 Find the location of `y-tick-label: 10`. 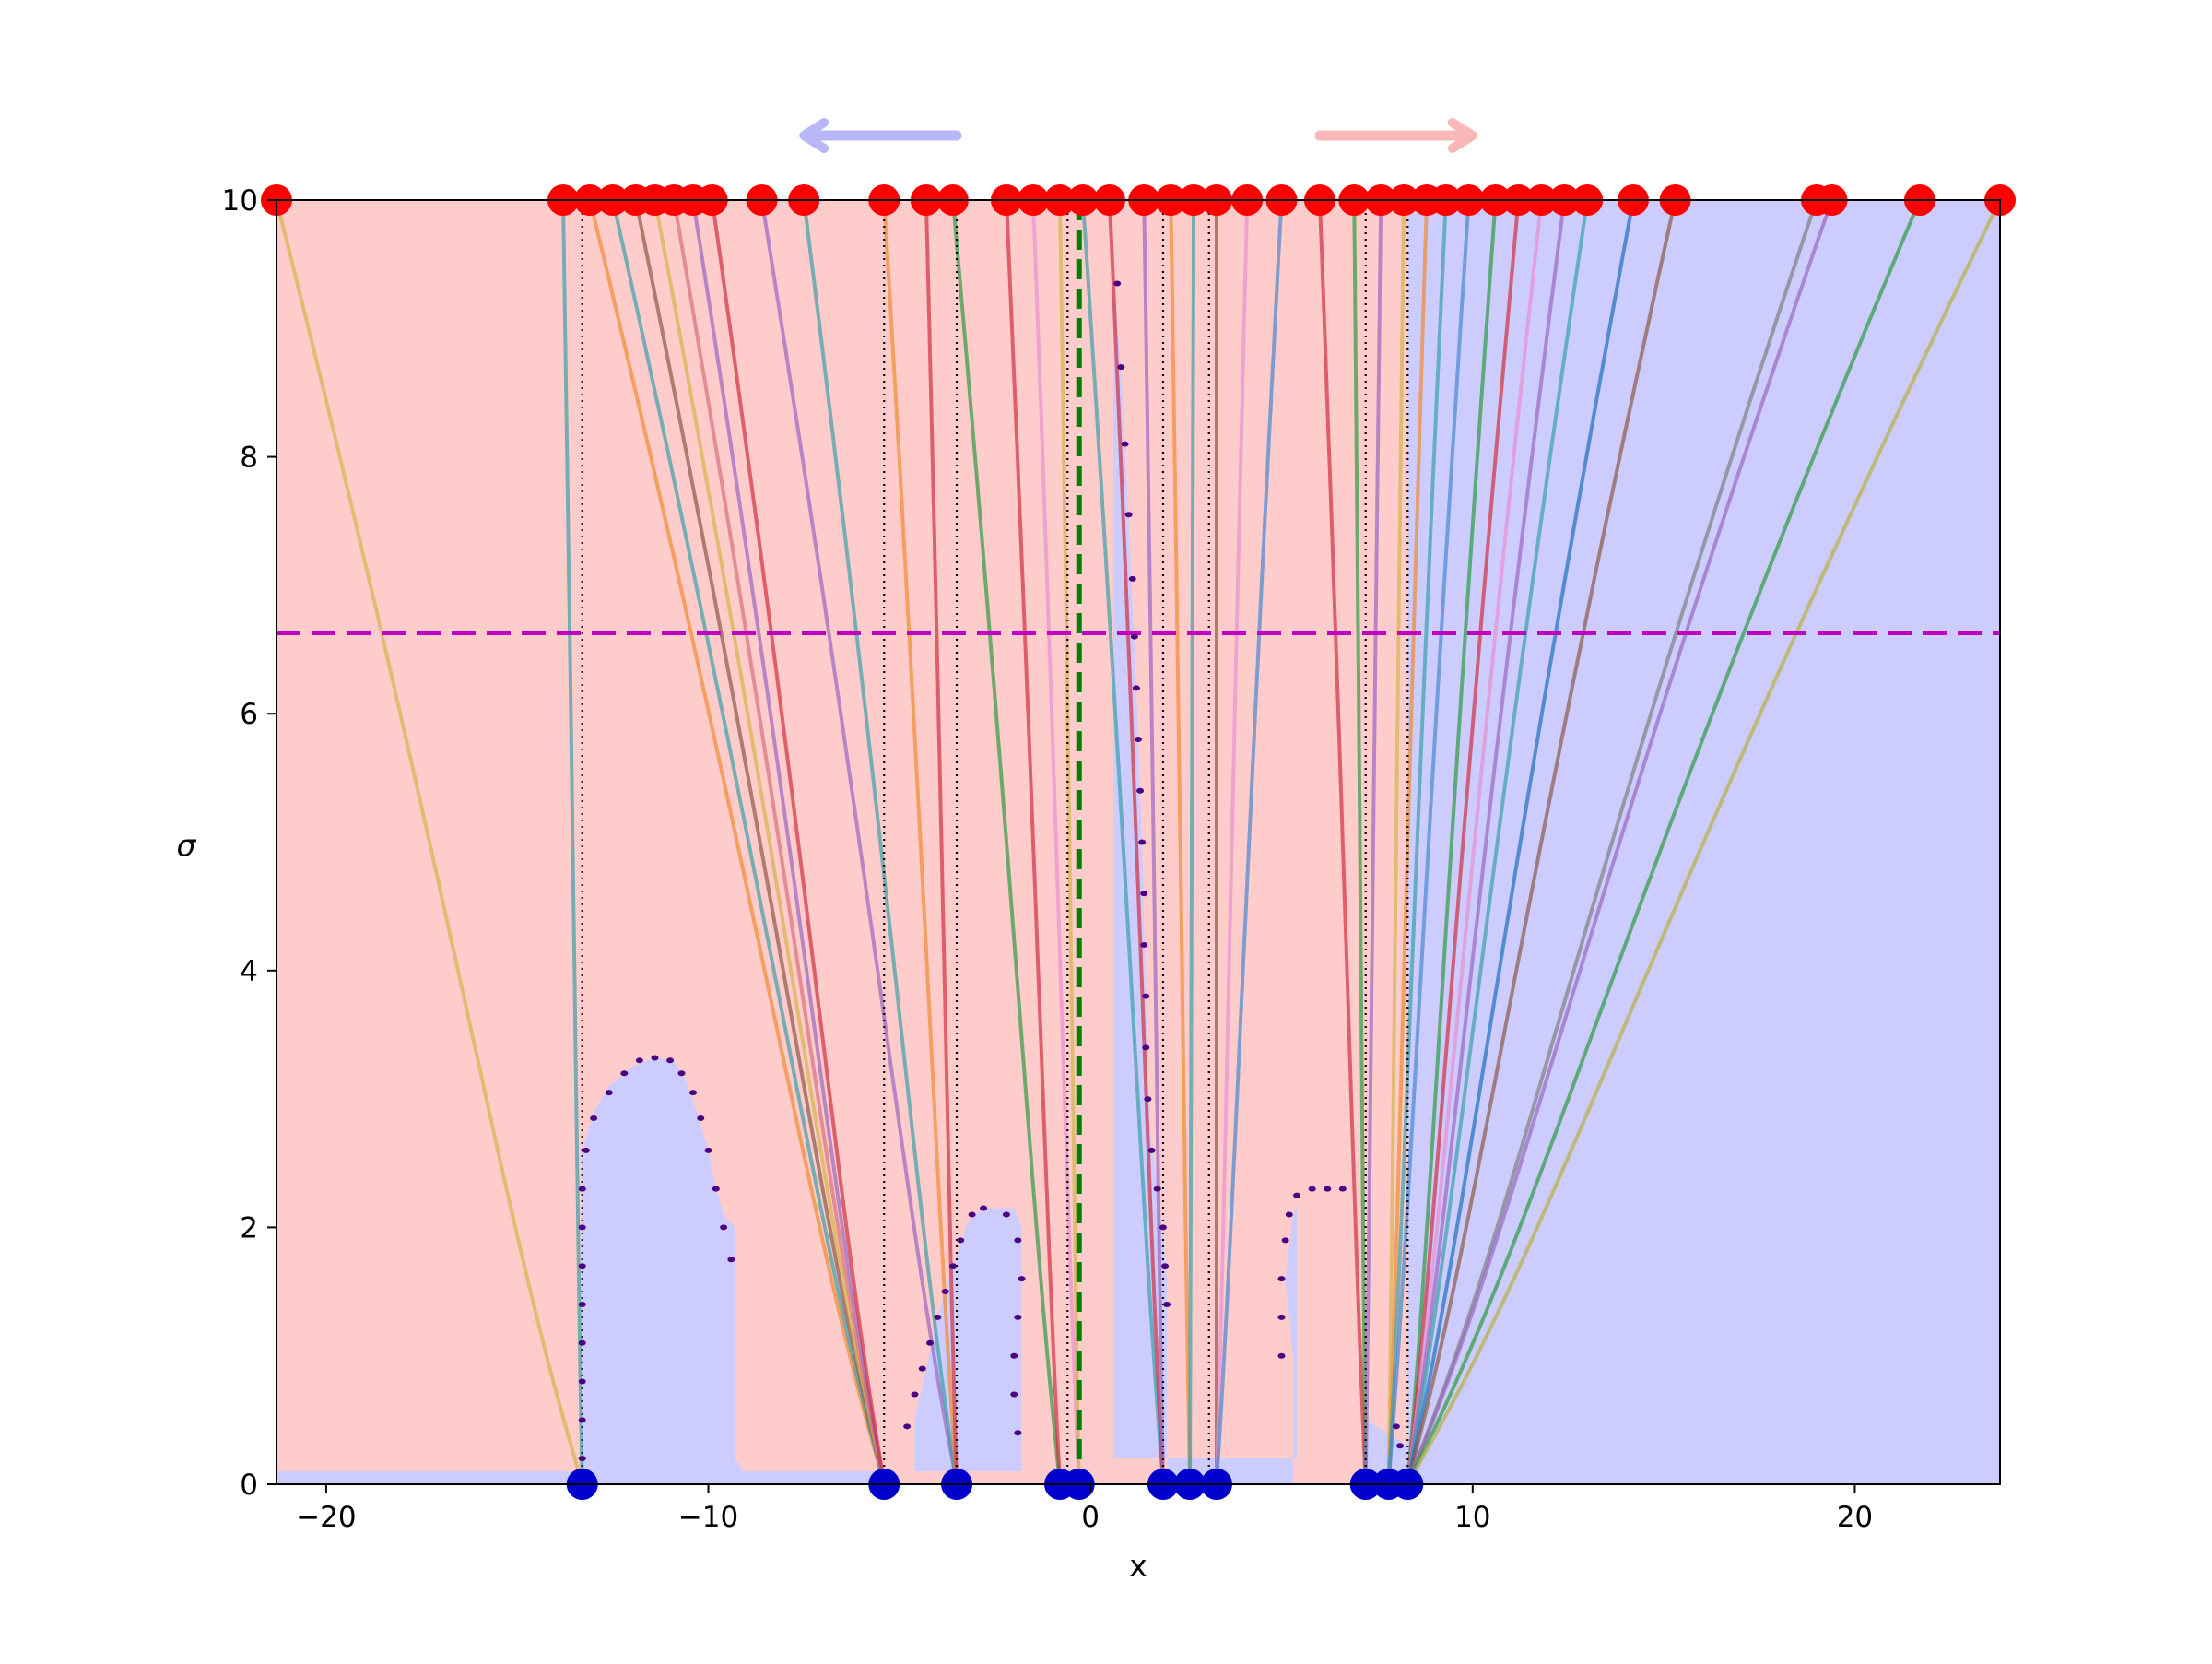

y-tick-label: 10 is located at coordinates (240, 201).